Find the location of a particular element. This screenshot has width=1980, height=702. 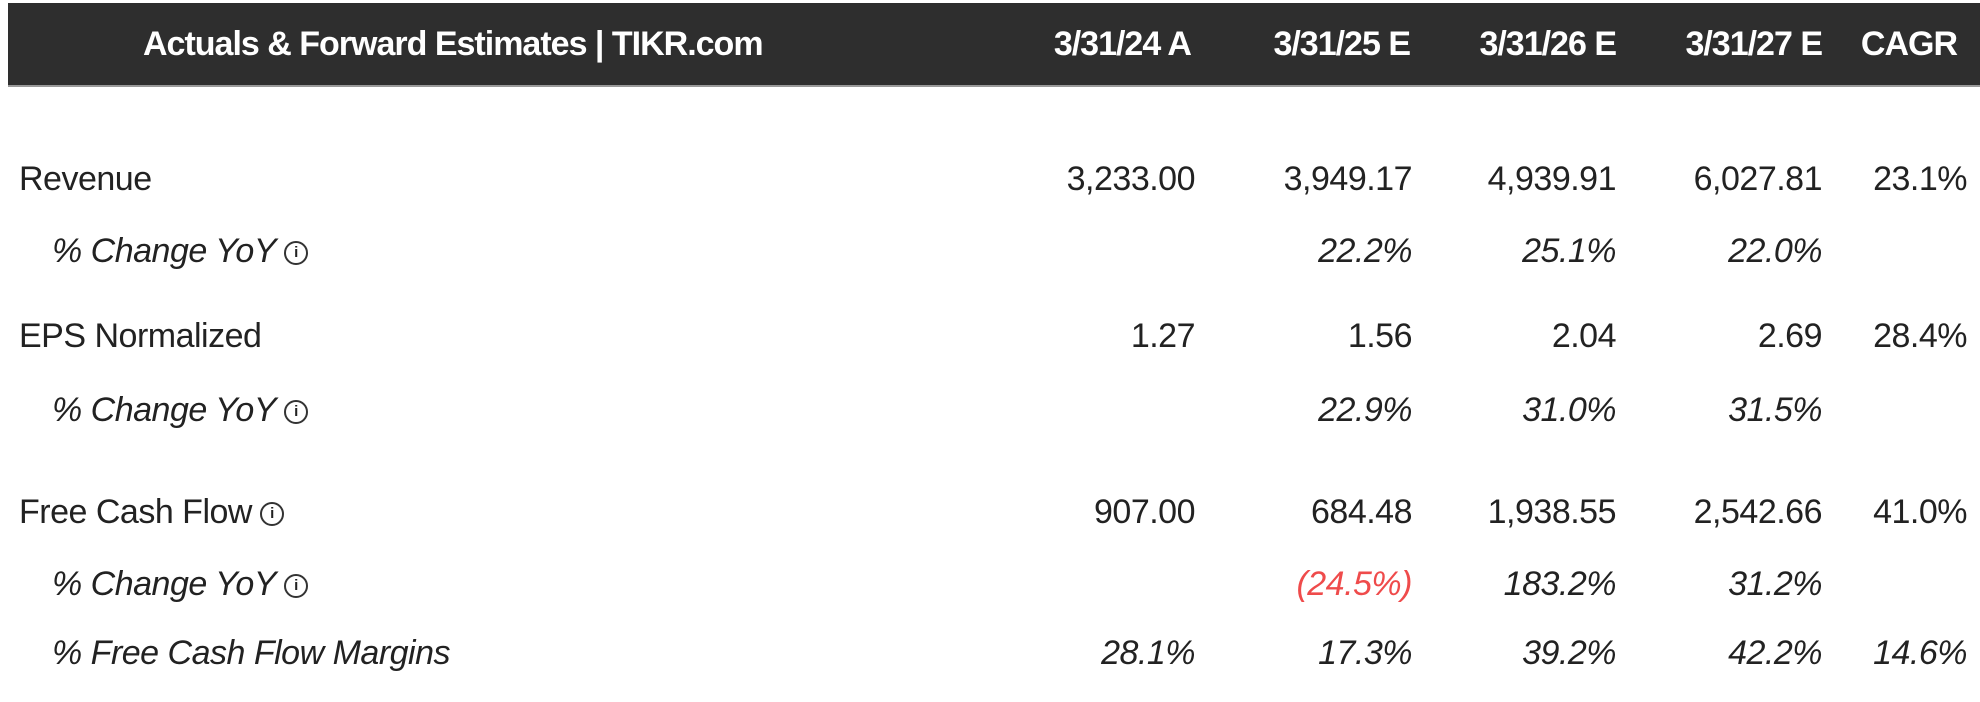

table-cell: 4,939.91 is located at coordinates (1552, 179).